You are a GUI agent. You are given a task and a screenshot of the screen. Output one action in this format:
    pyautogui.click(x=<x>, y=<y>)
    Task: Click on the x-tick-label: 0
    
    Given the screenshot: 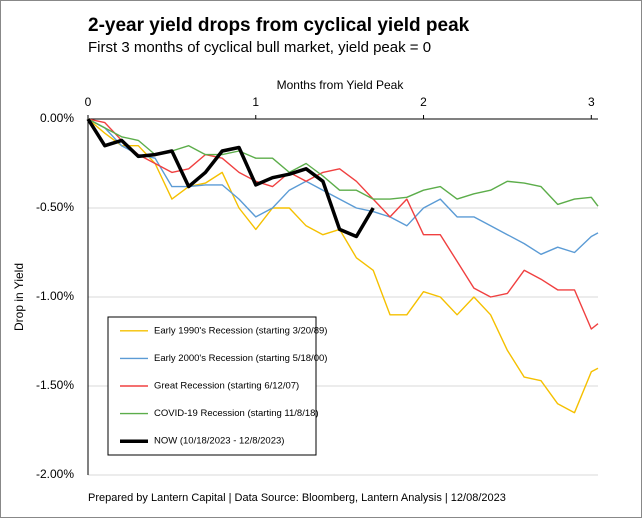 What is the action you would take?
    pyautogui.click(x=88, y=102)
    